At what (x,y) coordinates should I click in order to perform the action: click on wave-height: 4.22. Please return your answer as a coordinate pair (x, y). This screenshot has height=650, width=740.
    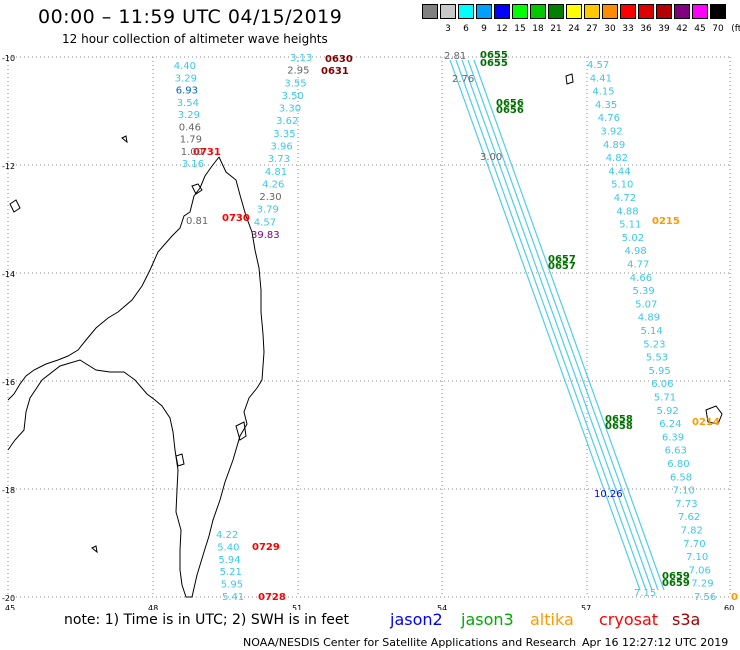
    Looking at the image, I should click on (227, 535).